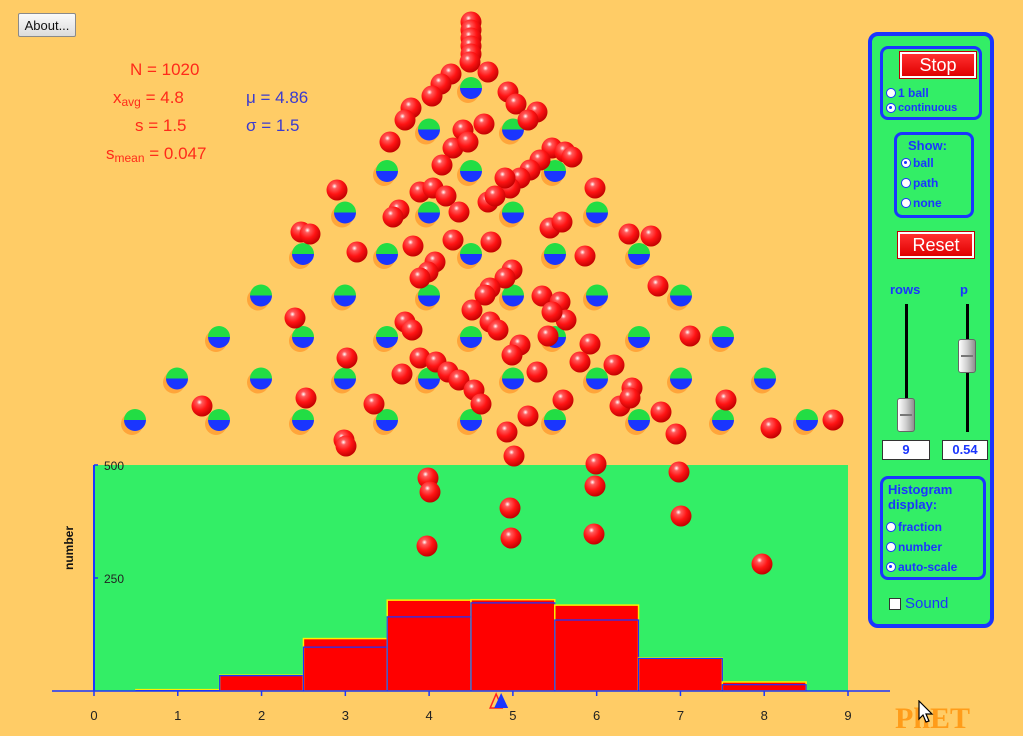 This screenshot has width=1023, height=736. Describe the element at coordinates (967, 355) in the screenshot. I see `p-slider-thumb` at that location.